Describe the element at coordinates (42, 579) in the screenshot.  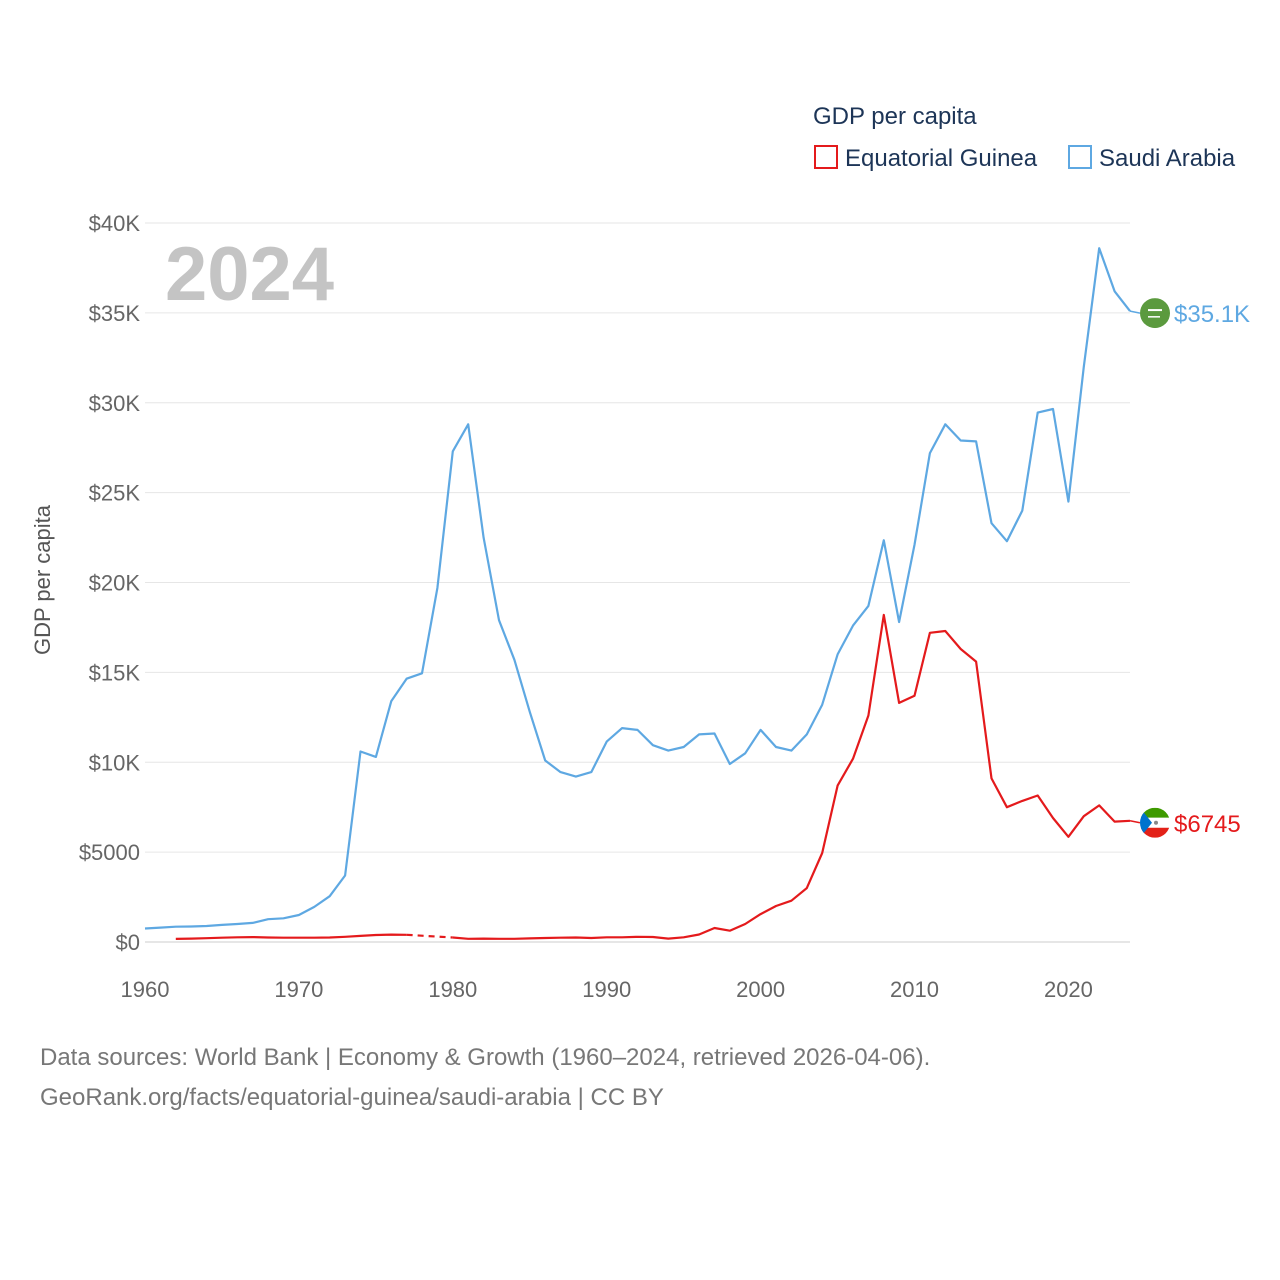
I see `y-axis-label: GDP per capita` at that location.